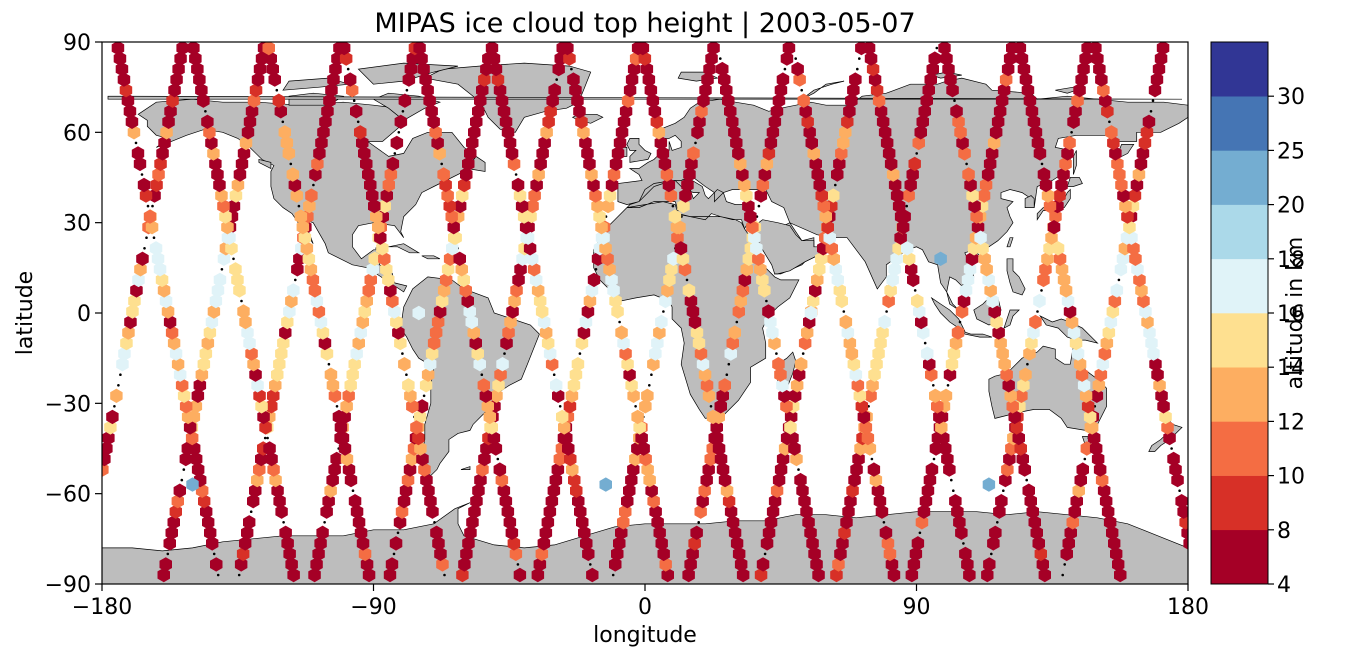  Describe the element at coordinates (787, 247) in the screenshot. I see `land-arabia-cut` at that location.